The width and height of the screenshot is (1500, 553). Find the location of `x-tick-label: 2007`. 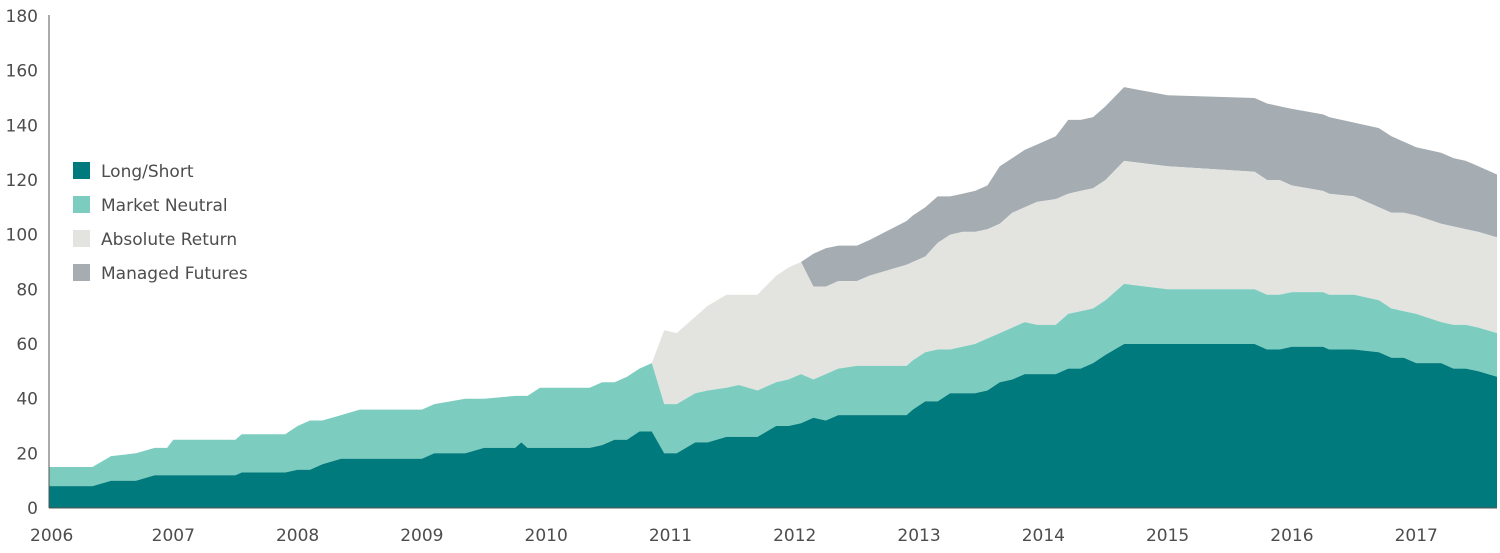

x-tick-label: 2007 is located at coordinates (173, 536).